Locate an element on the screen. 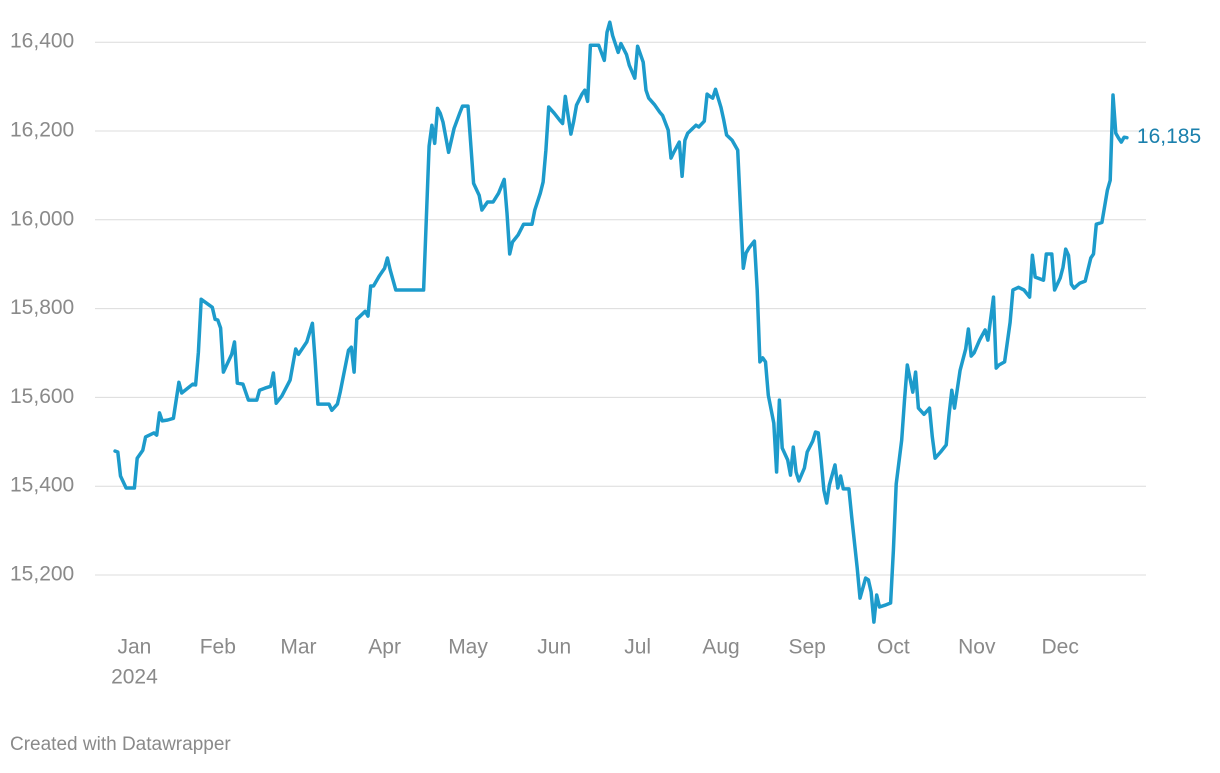  x-year-label: 2024 is located at coordinates (134, 677).